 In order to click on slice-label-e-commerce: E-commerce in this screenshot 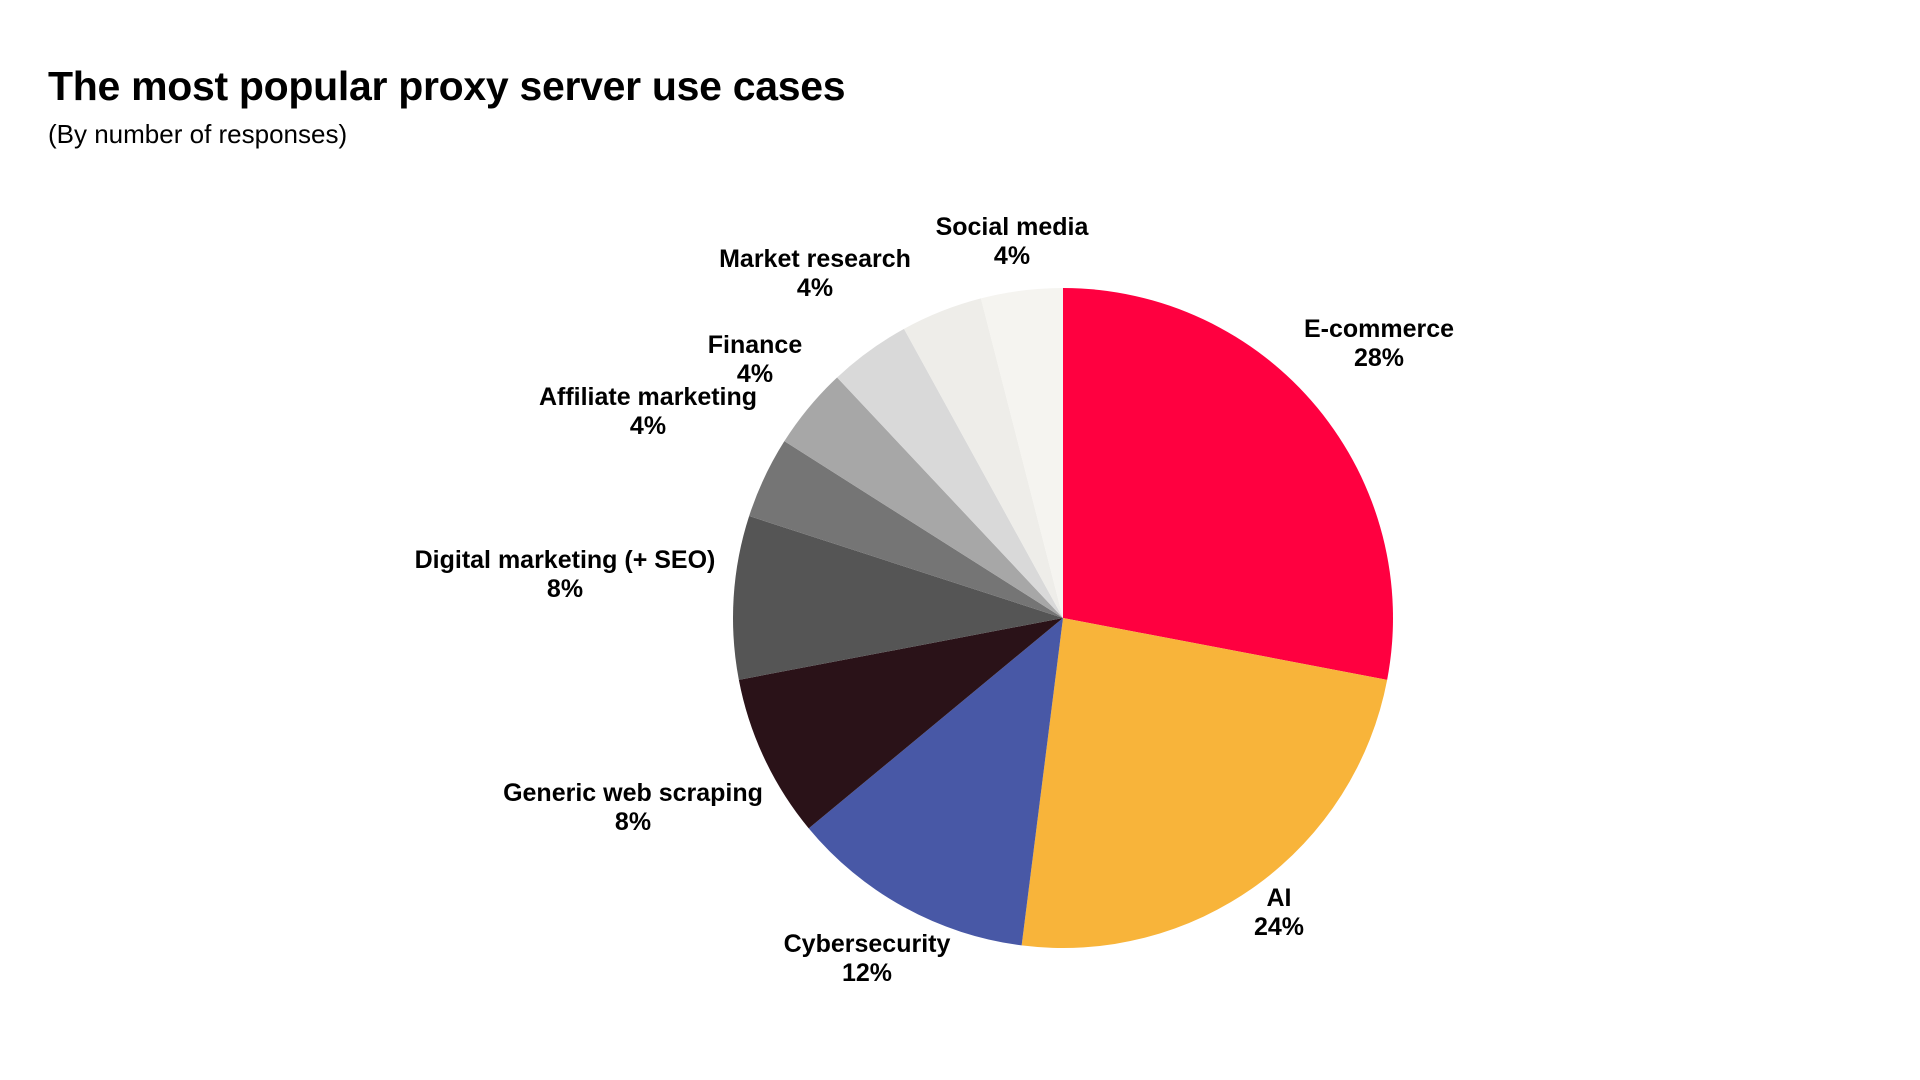, I will do `click(1379, 329)`.